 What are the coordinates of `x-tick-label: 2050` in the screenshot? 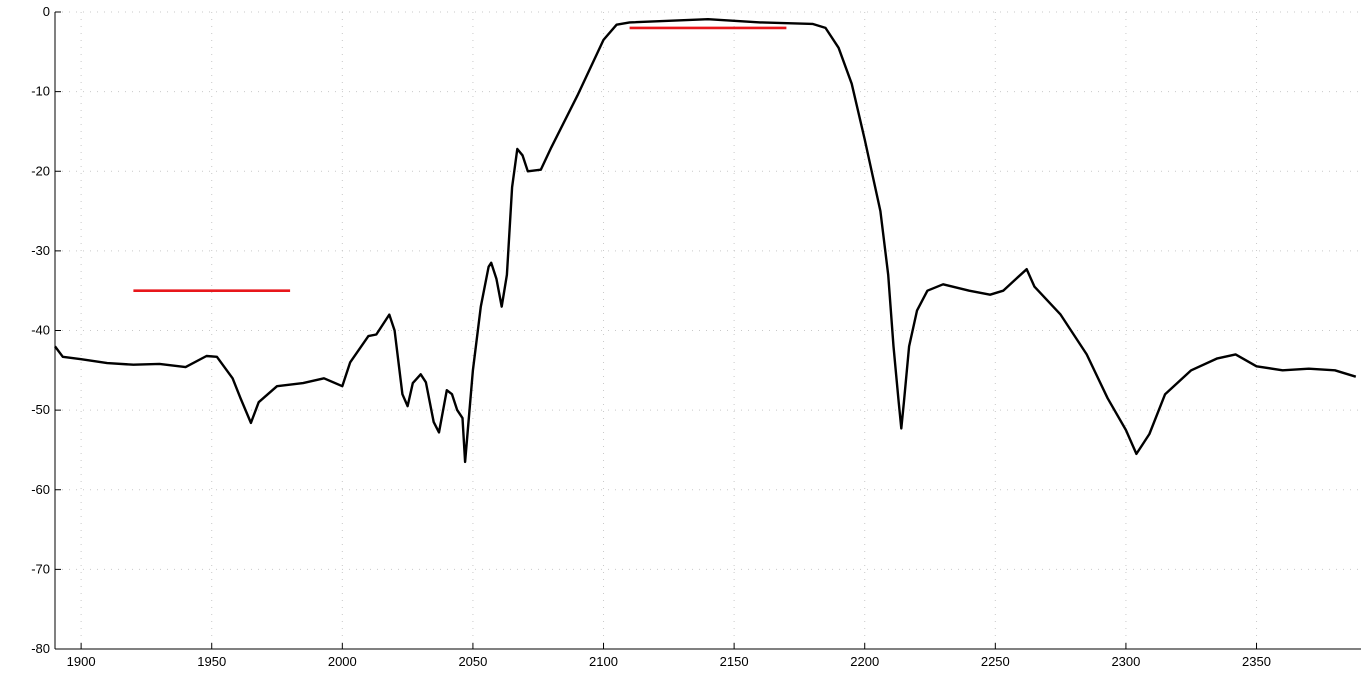 It's located at (472, 661).